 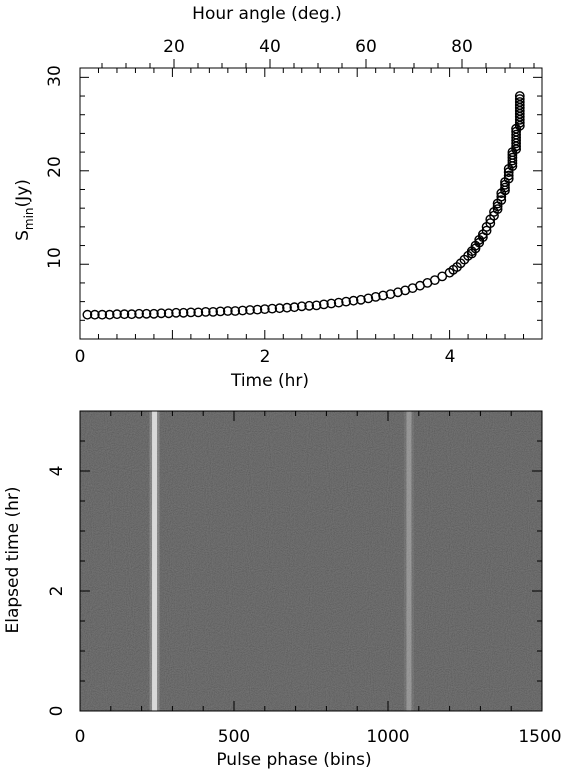 What do you see at coordinates (270, 47) in the screenshot?
I see `top-tick-label: 40` at bounding box center [270, 47].